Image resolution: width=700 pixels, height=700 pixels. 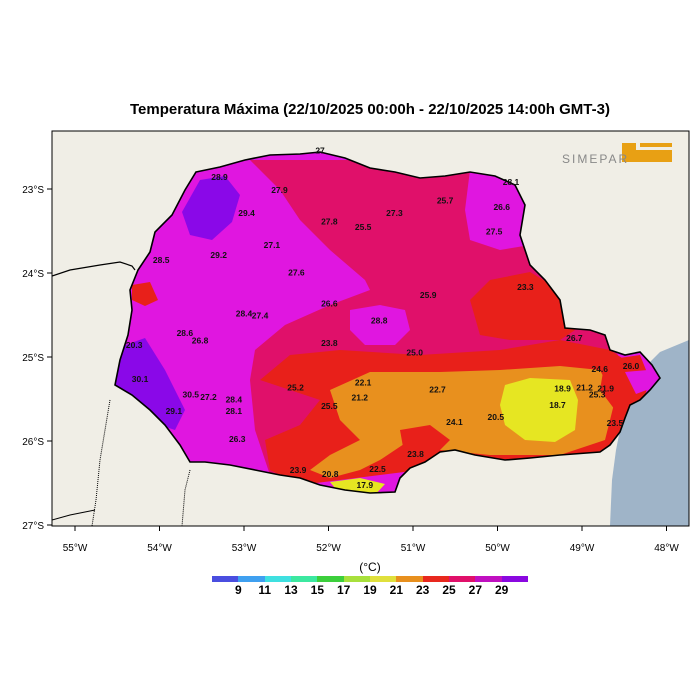 What do you see at coordinates (396, 590) in the screenshot?
I see `legend-tick: 21` at bounding box center [396, 590].